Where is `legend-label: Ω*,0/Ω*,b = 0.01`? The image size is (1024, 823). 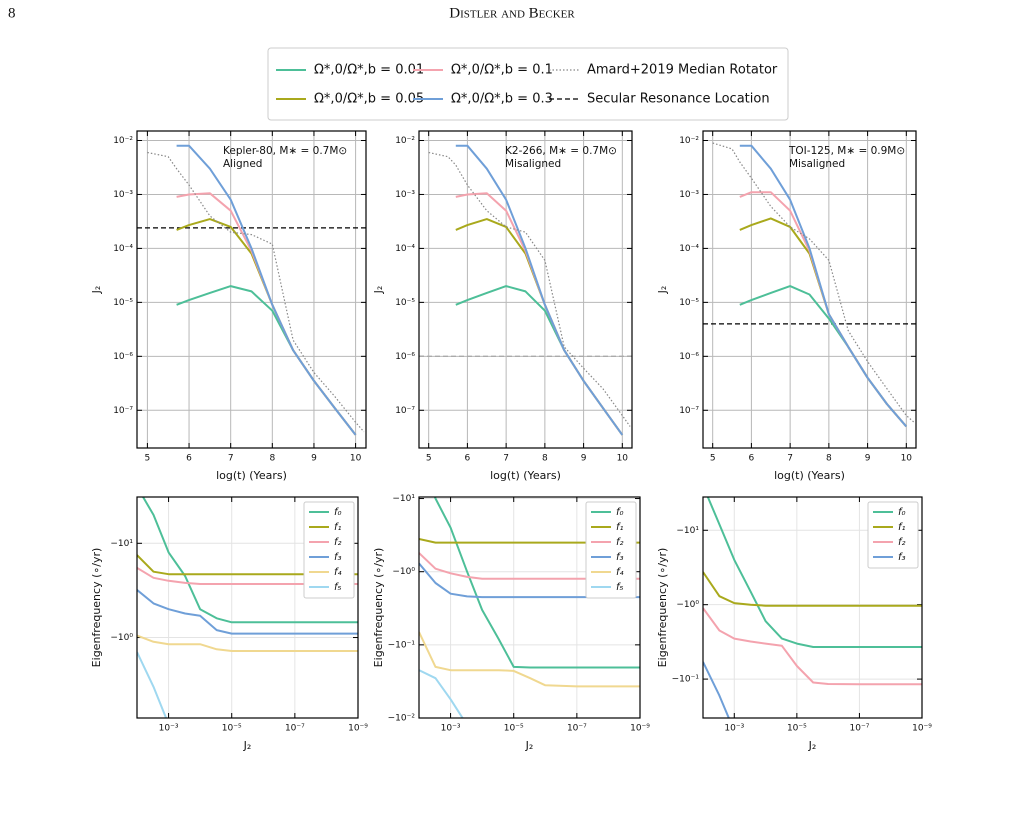 legend-label: Ω*,0/Ω*,b = 0.01 is located at coordinates (369, 70).